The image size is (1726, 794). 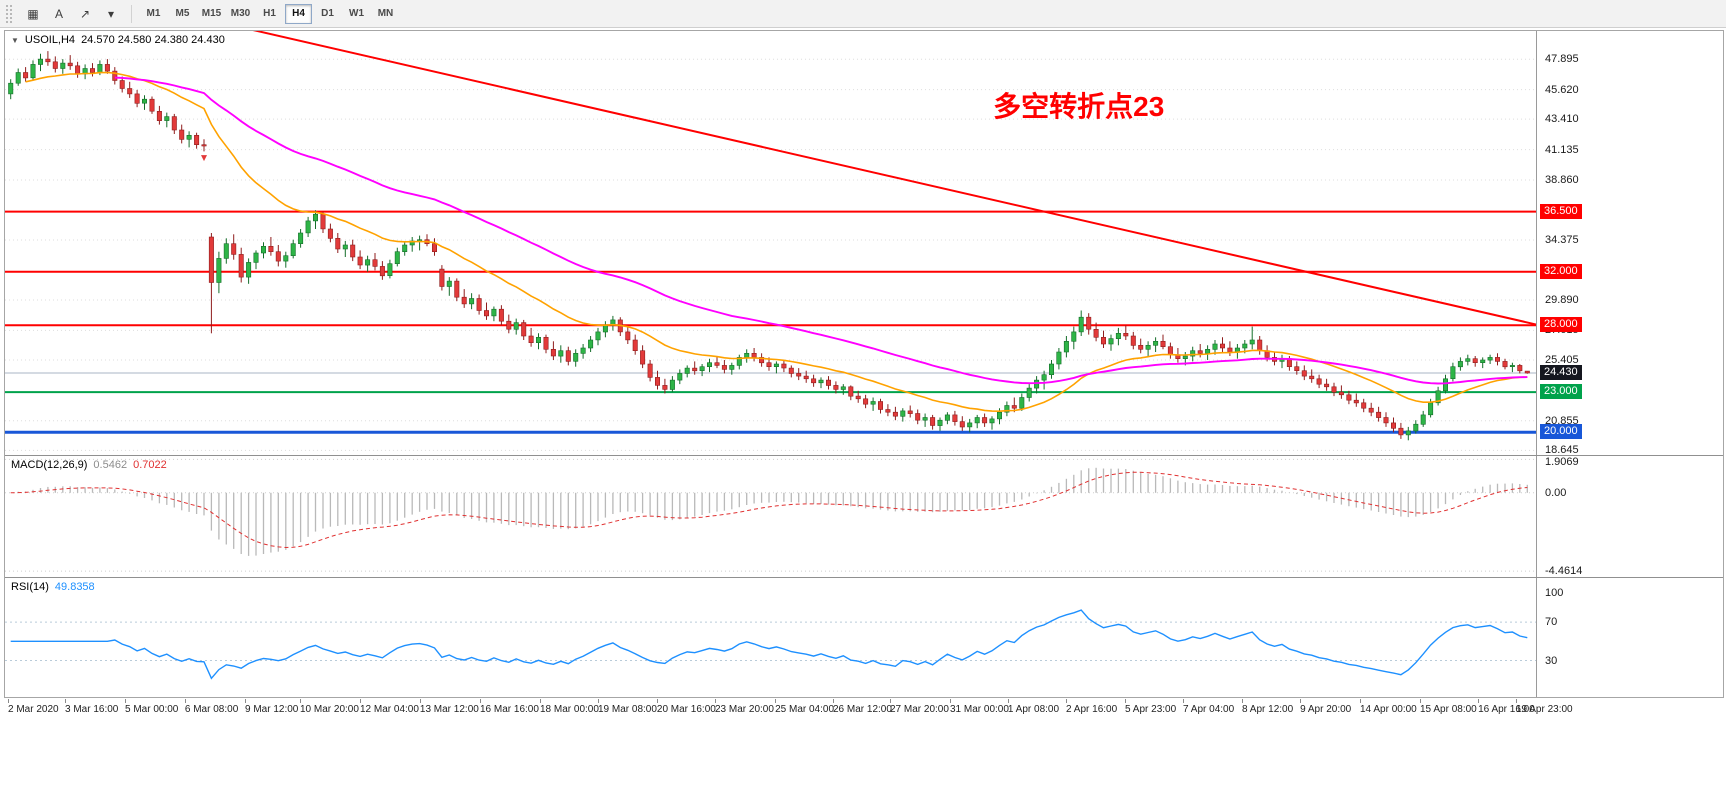 What do you see at coordinates (1562, 59) in the screenshot?
I see `axis-label: 47.895` at bounding box center [1562, 59].